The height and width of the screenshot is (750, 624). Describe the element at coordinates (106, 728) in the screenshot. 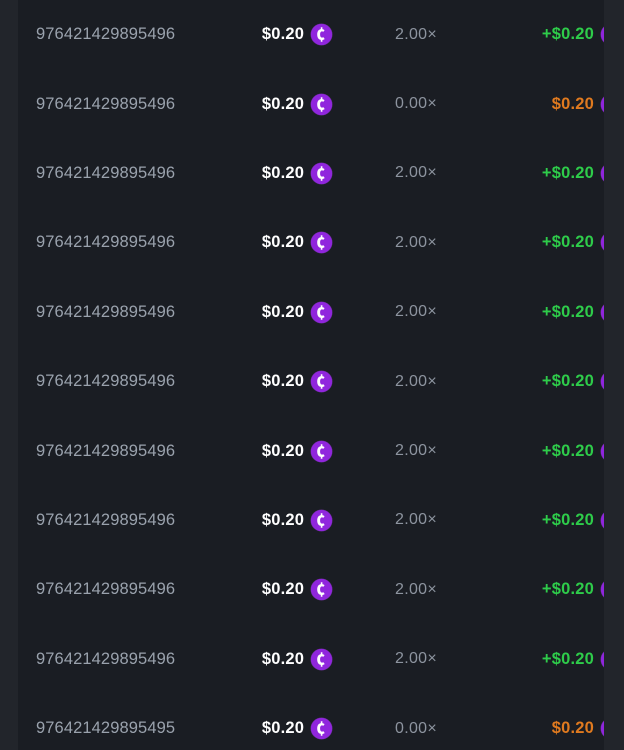

I see `bet-id-value: 976421429895495` at that location.